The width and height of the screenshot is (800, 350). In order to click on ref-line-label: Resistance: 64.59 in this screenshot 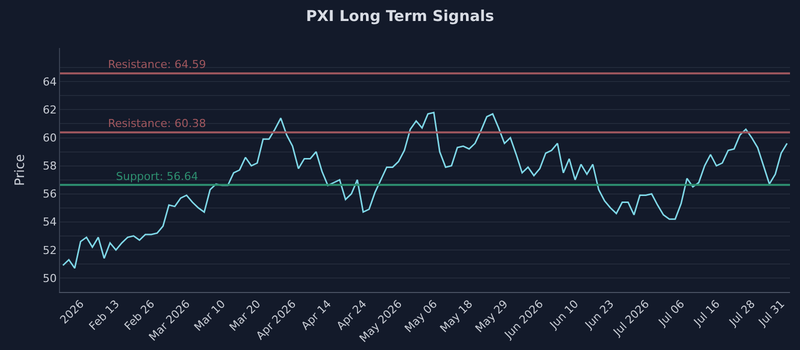, I will do `click(157, 64)`.